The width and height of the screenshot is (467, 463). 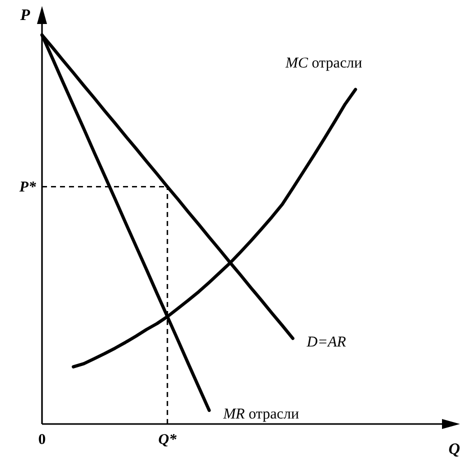 I want to click on y-axis-title: P, so click(x=24, y=15).